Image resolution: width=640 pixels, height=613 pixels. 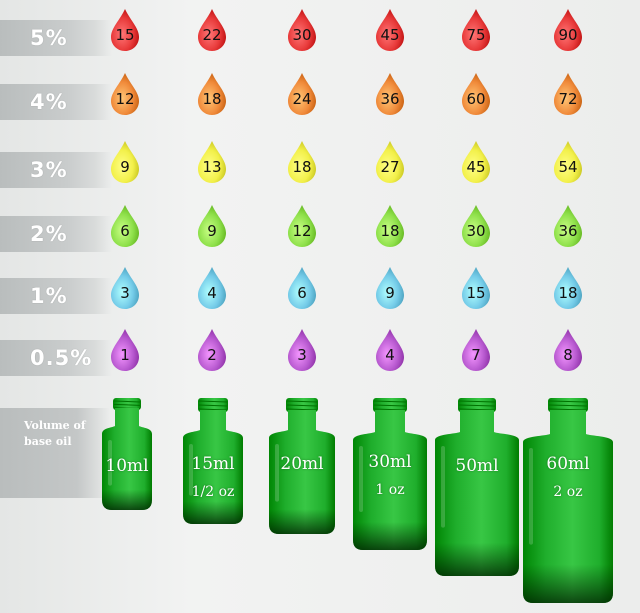 What do you see at coordinates (125, 35) in the screenshot?
I see `drop-count: 15` at bounding box center [125, 35].